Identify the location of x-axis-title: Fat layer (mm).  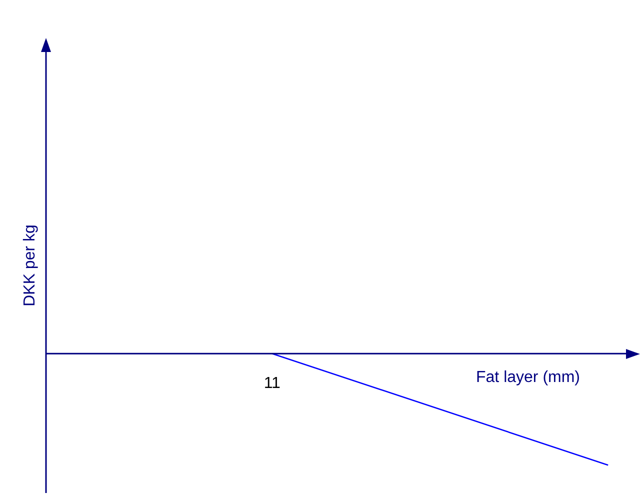
(528, 377).